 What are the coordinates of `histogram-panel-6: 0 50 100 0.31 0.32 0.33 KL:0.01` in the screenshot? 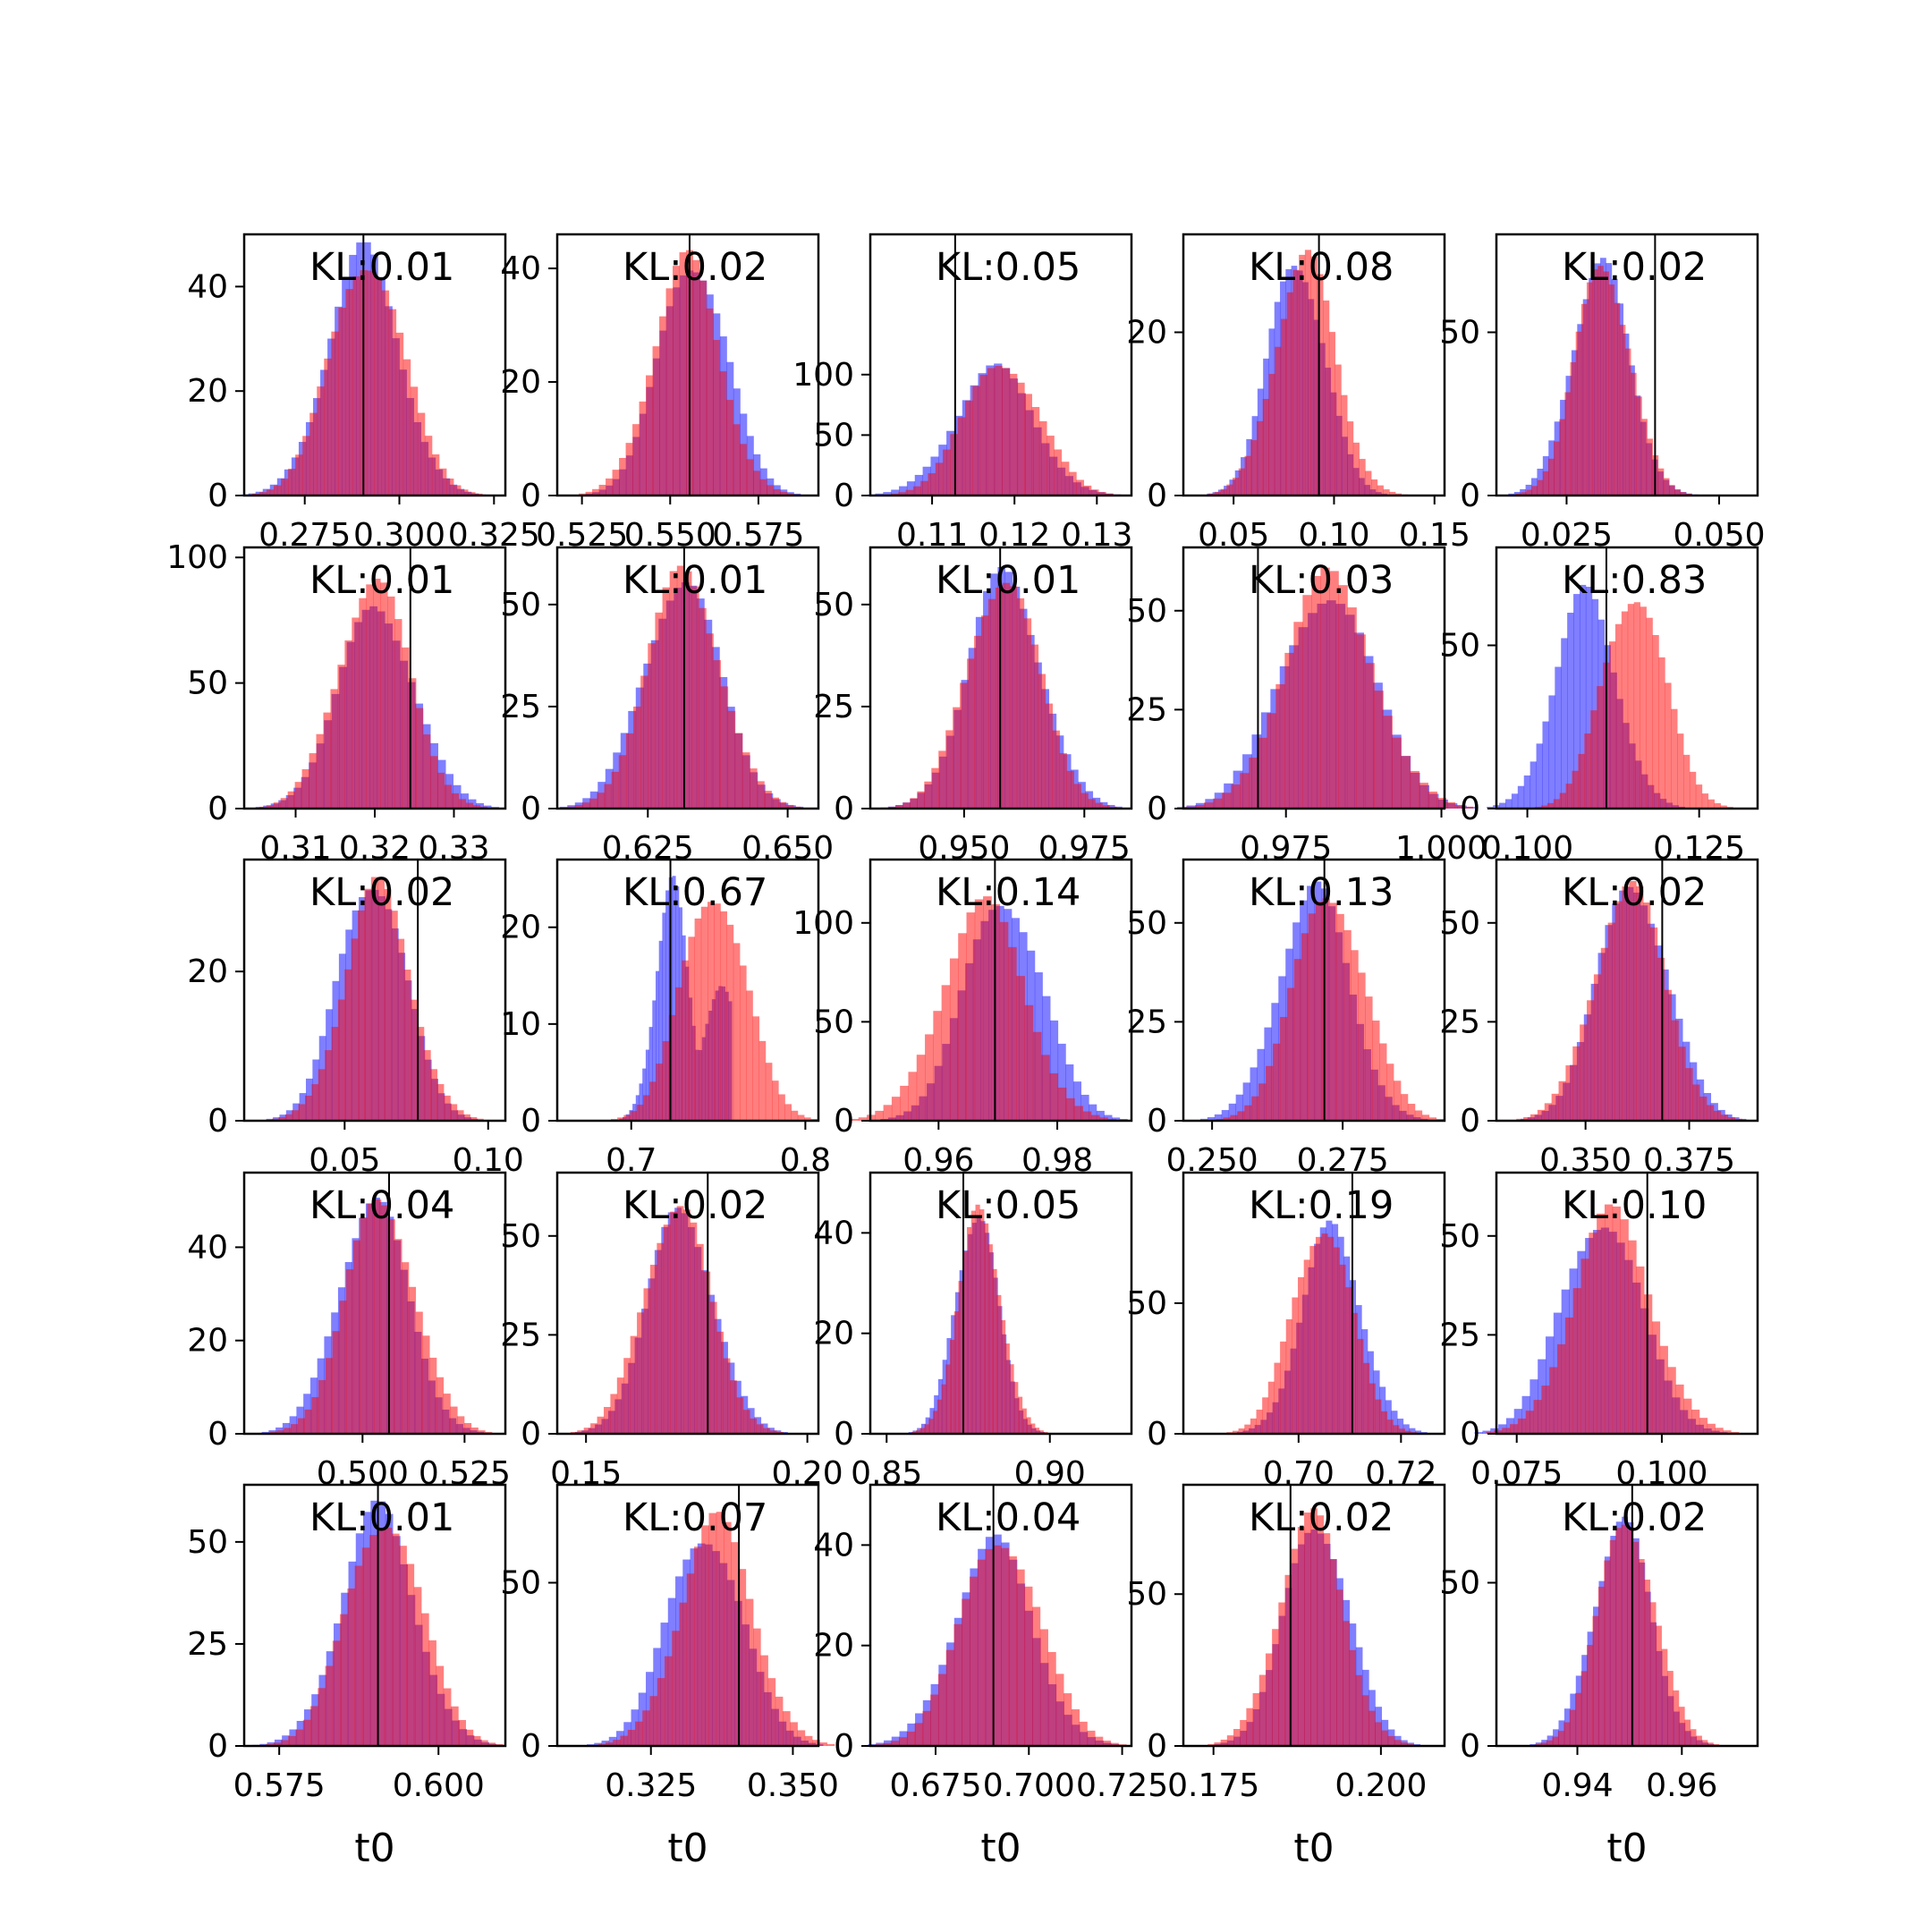 It's located at (336, 703).